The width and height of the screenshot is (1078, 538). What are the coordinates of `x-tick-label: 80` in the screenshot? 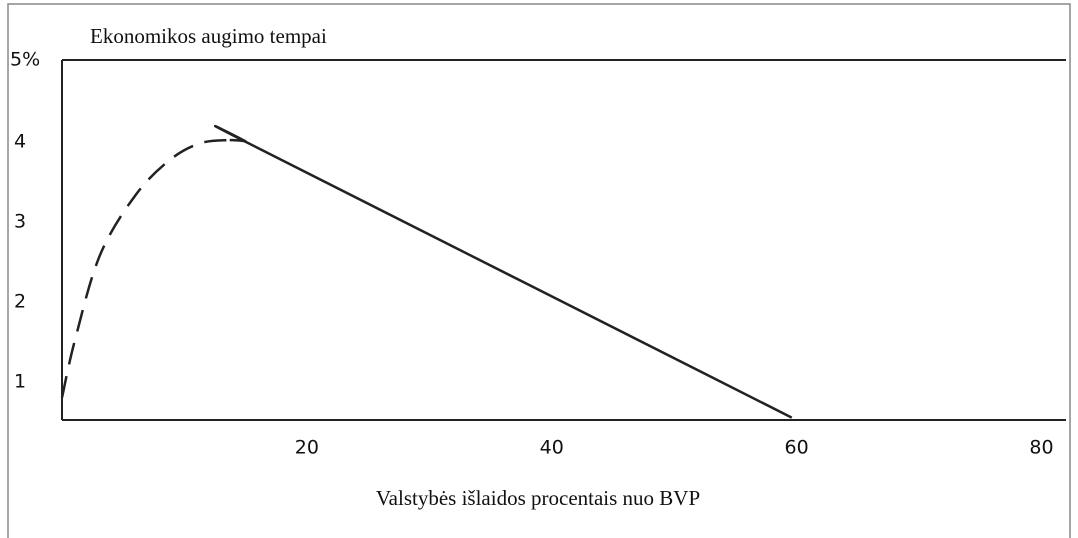 It's located at (1041, 448).